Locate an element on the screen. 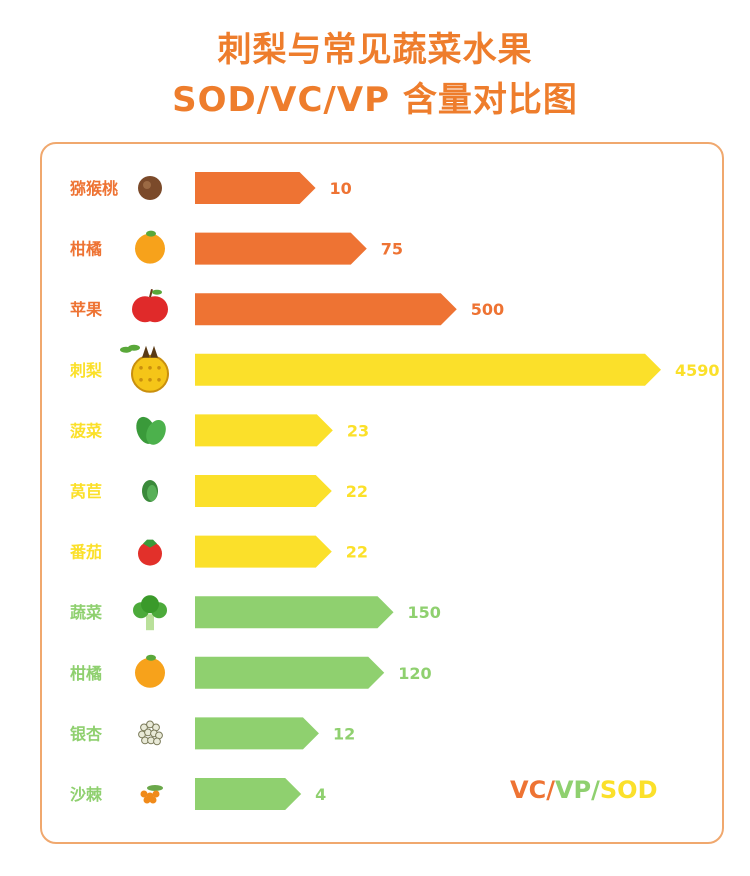  legend-vp: VP is located at coordinates (573, 790).